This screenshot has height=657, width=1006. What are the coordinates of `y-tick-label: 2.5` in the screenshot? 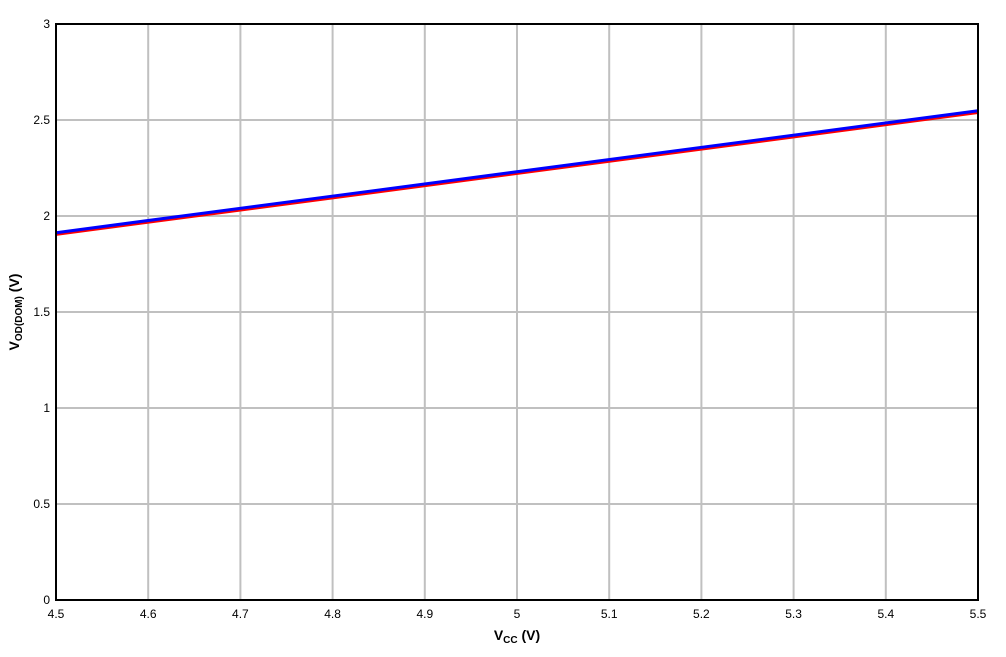 It's located at (41, 120).